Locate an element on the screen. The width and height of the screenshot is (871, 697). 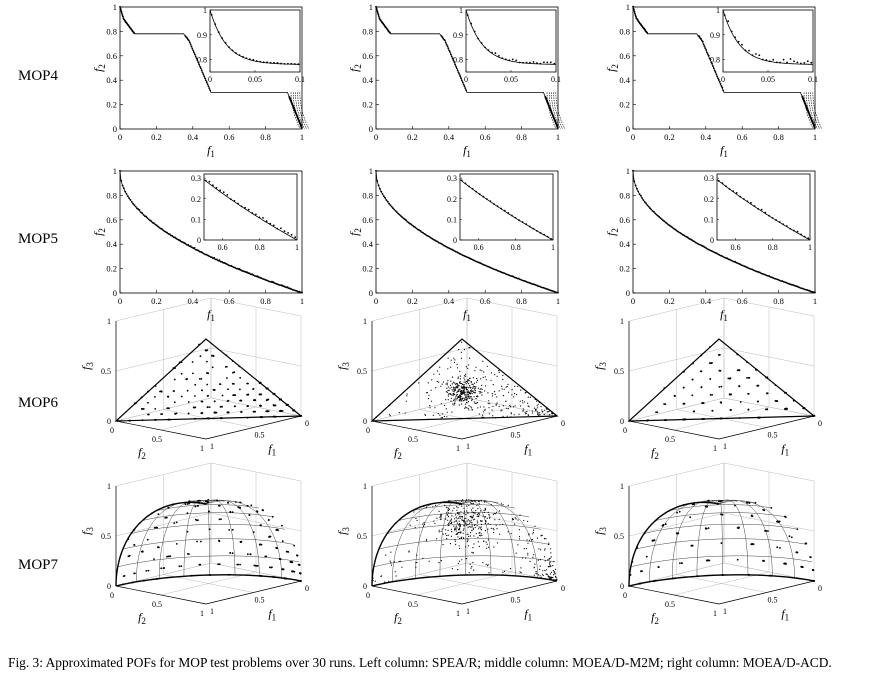
inset-x-tick-label: 1 is located at coordinates (810, 247).